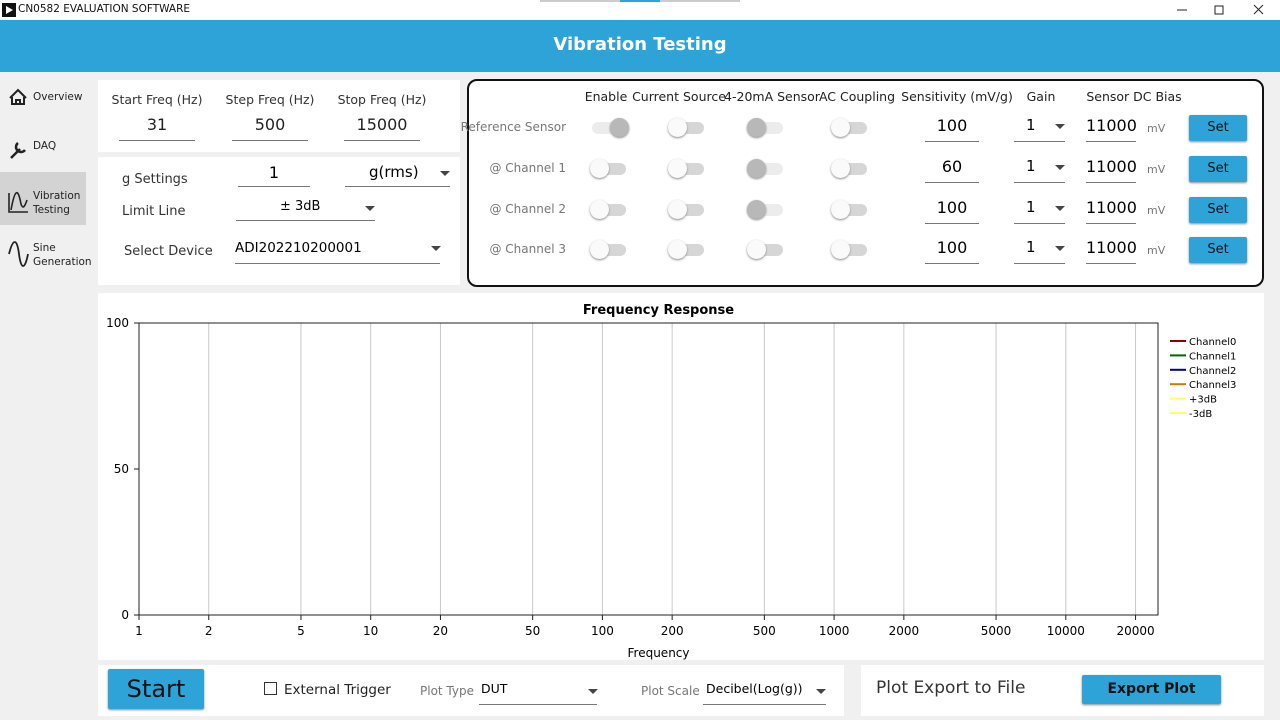 Image resolution: width=1280 pixels, height=720 pixels. Describe the element at coordinates (1041, 96) in the screenshot. I see `column-header: Gain` at that location.